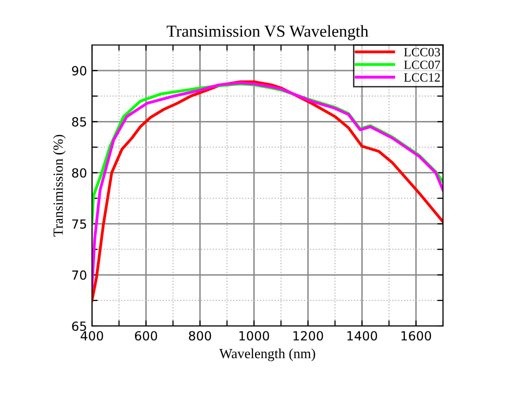  I want to click on x-tick-label: 1200, so click(308, 336).